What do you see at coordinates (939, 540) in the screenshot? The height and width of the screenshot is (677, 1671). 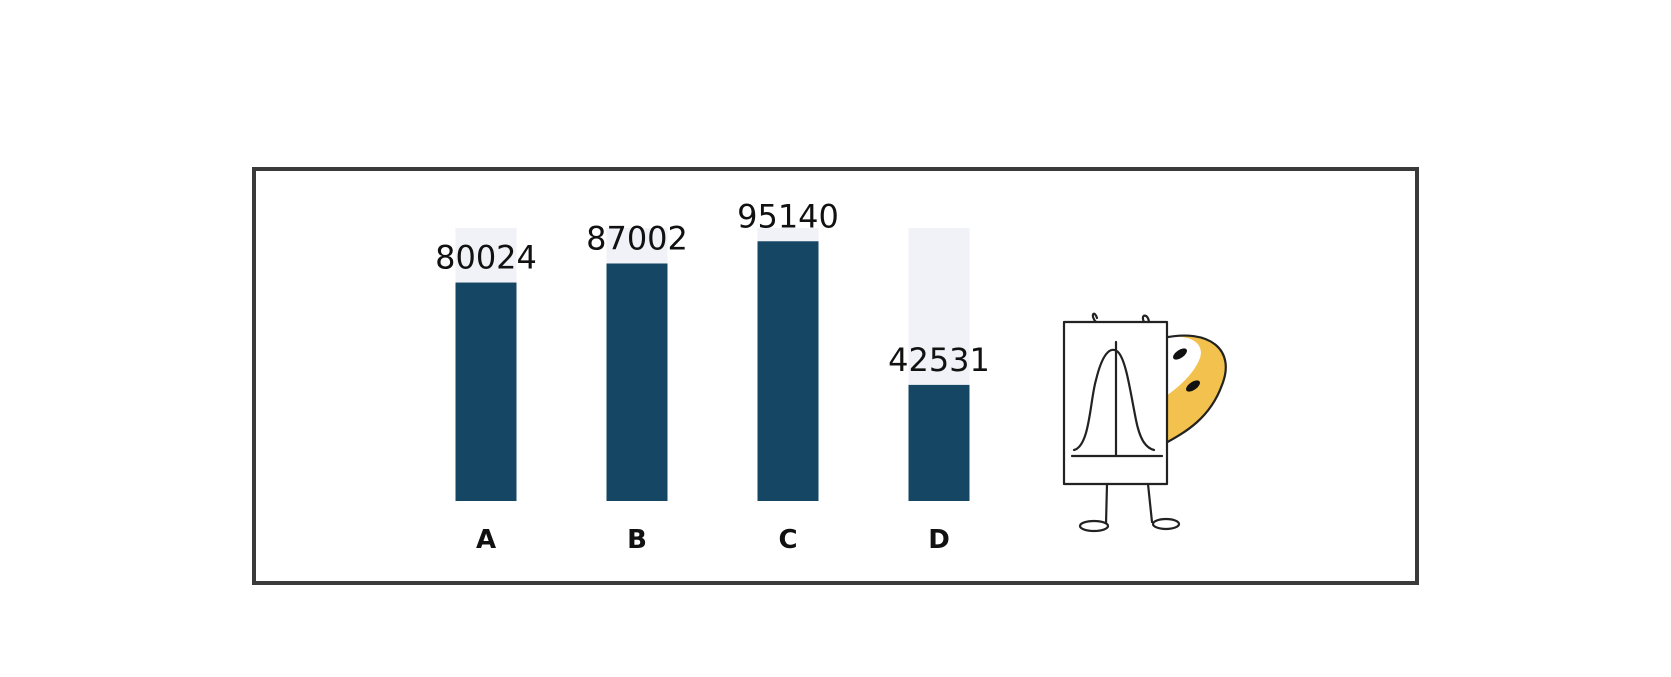 I see `category-label-d: D` at bounding box center [939, 540].